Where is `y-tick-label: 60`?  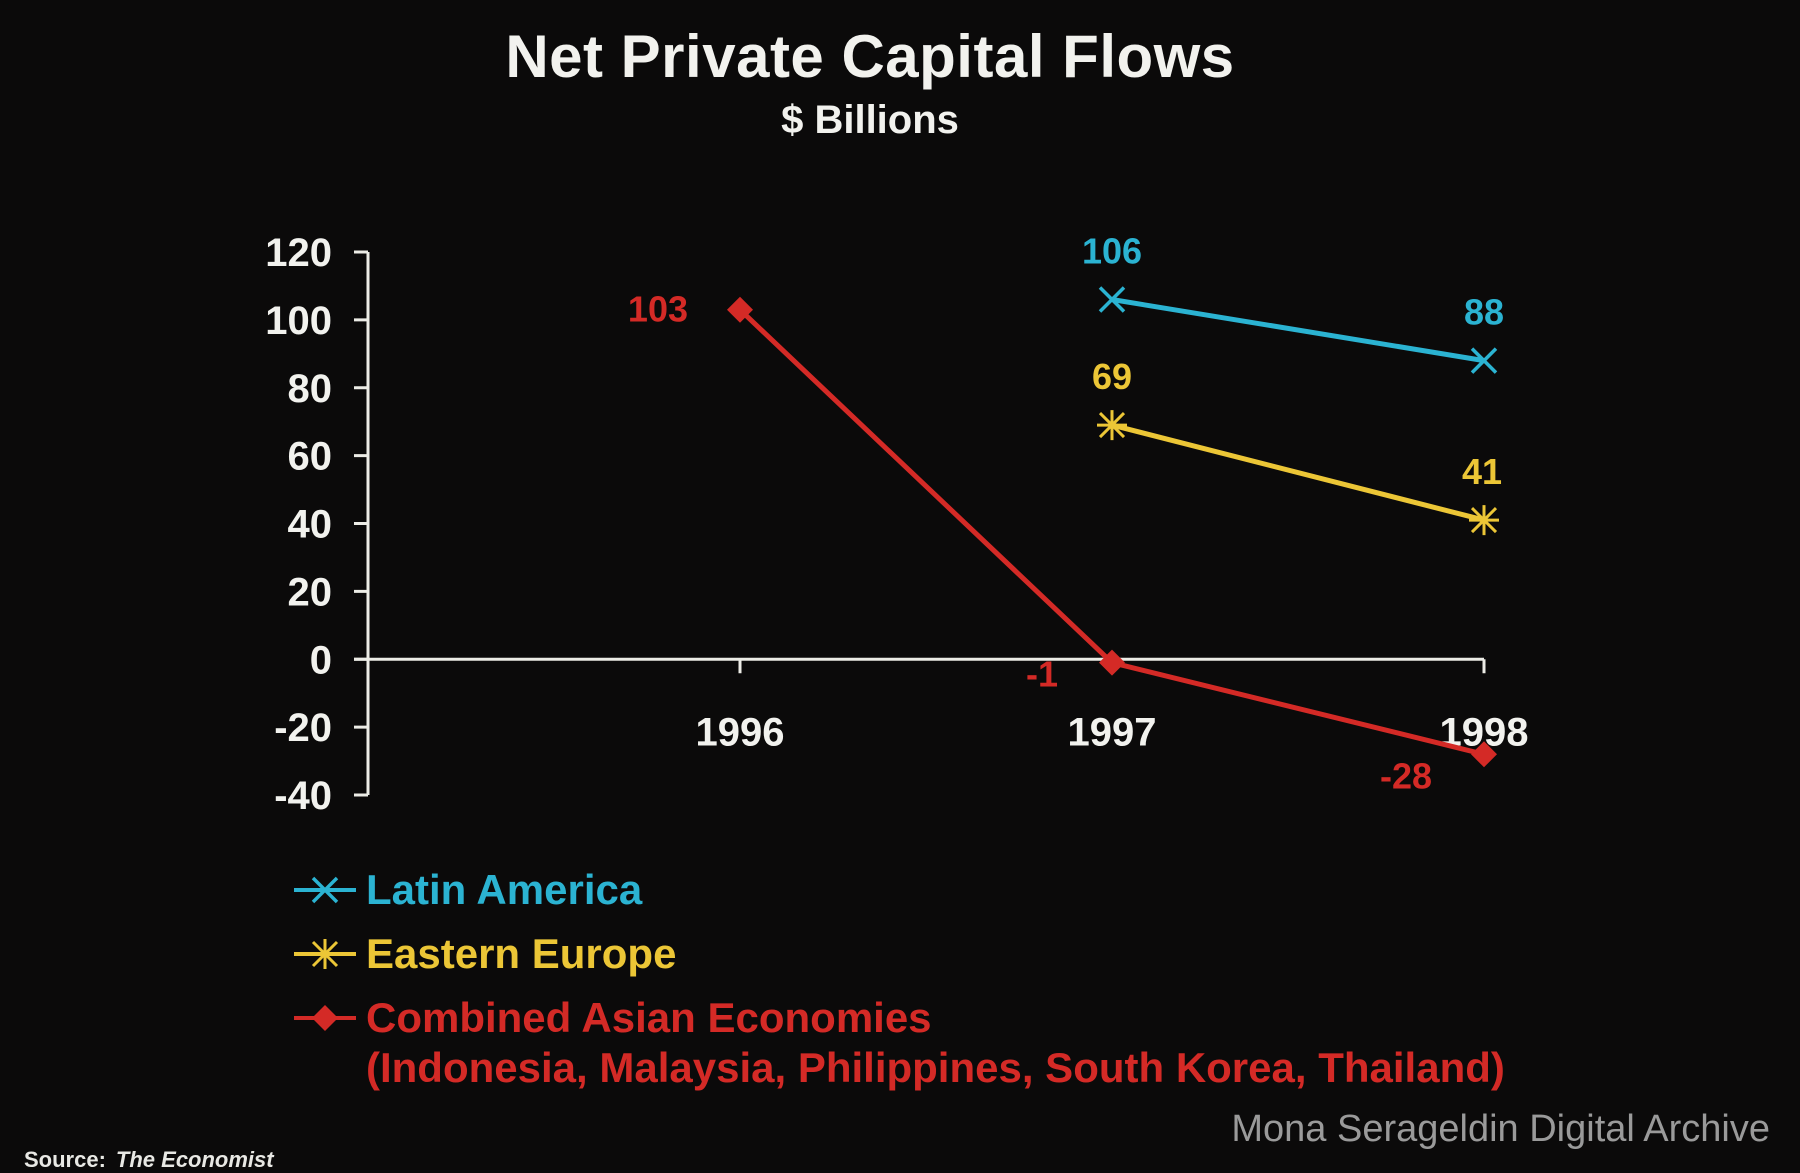
y-tick-label: 60 is located at coordinates (310, 457).